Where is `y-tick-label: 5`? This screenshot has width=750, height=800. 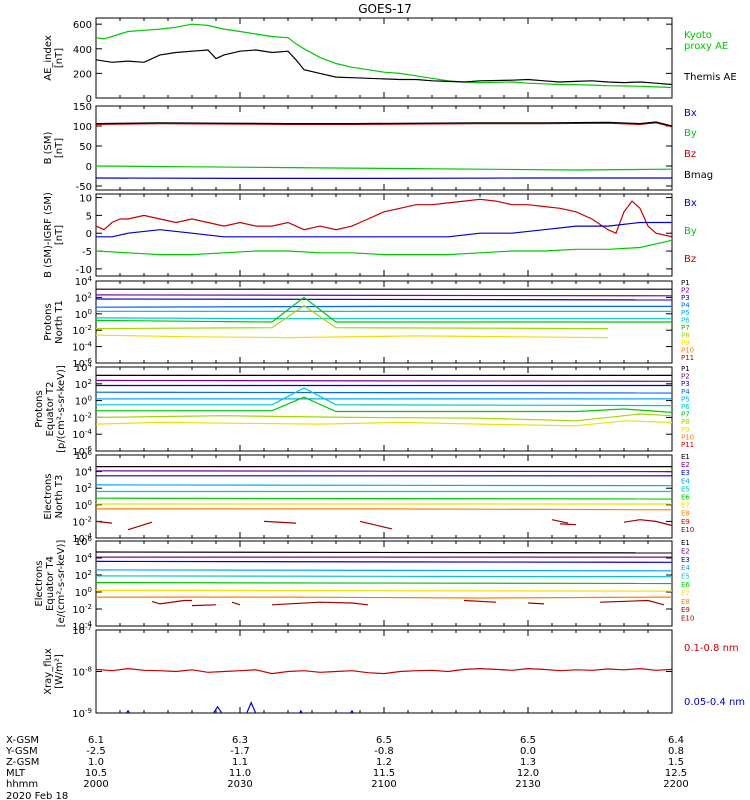 y-tick-label: 5 is located at coordinates (89, 216).